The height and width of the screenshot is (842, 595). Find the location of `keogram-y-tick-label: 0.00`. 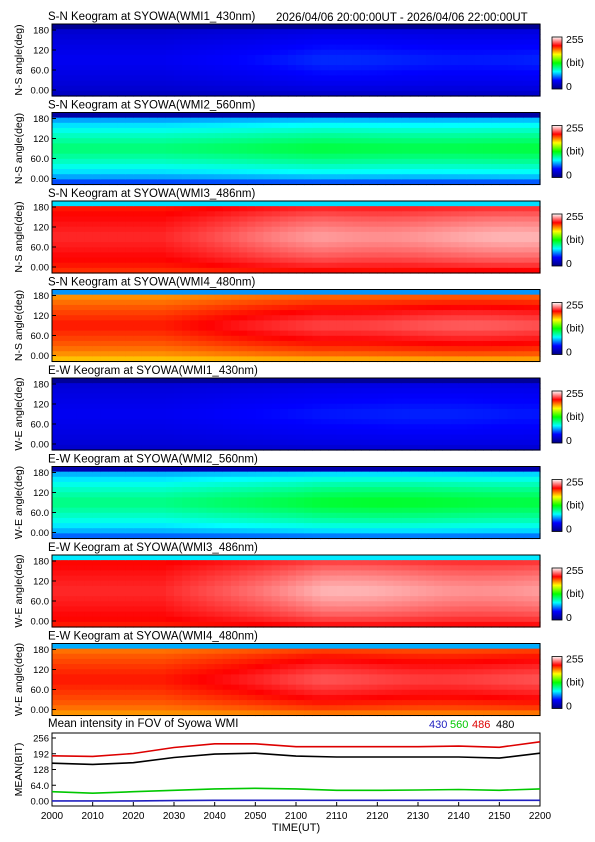

keogram-y-tick-label: 0.00 is located at coordinates (40, 445).